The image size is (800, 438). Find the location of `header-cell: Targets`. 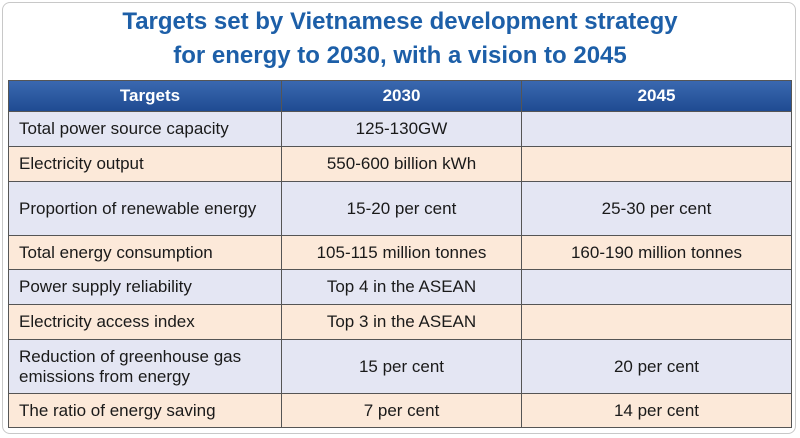

header-cell: Targets is located at coordinates (145, 96).